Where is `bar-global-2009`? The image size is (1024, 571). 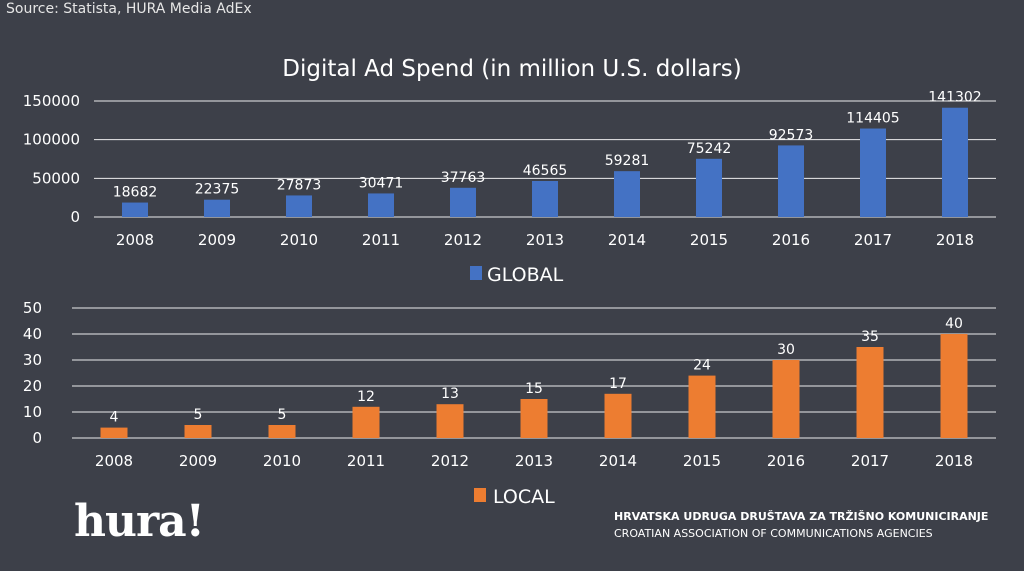
bar-global-2009 is located at coordinates (217, 208).